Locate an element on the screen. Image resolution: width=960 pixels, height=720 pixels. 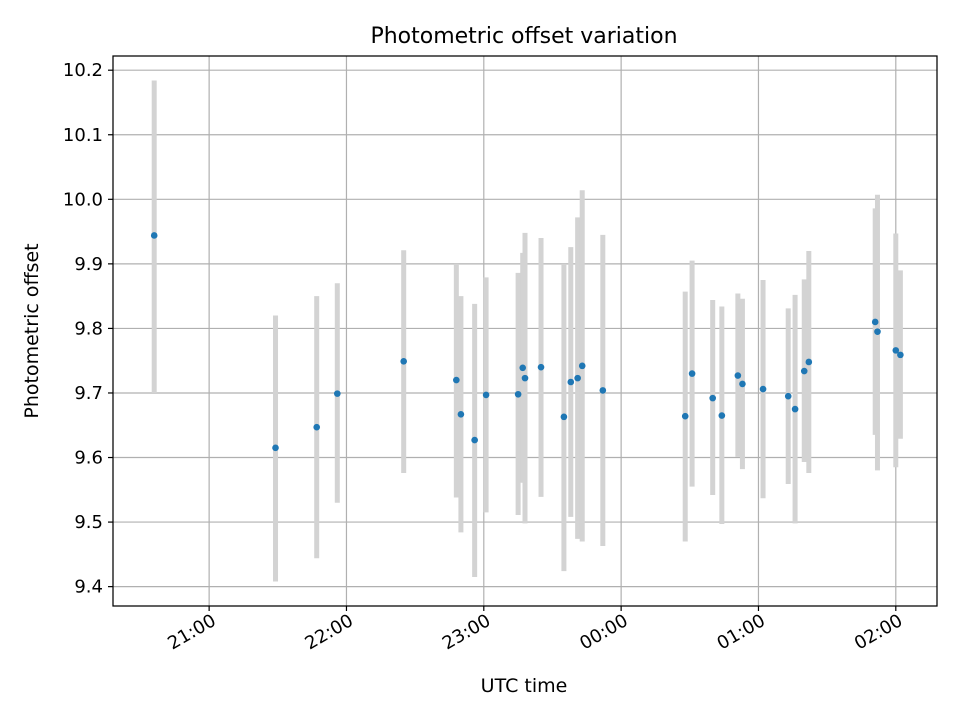
y-tick-label: 9.7 is located at coordinates (88, 393).